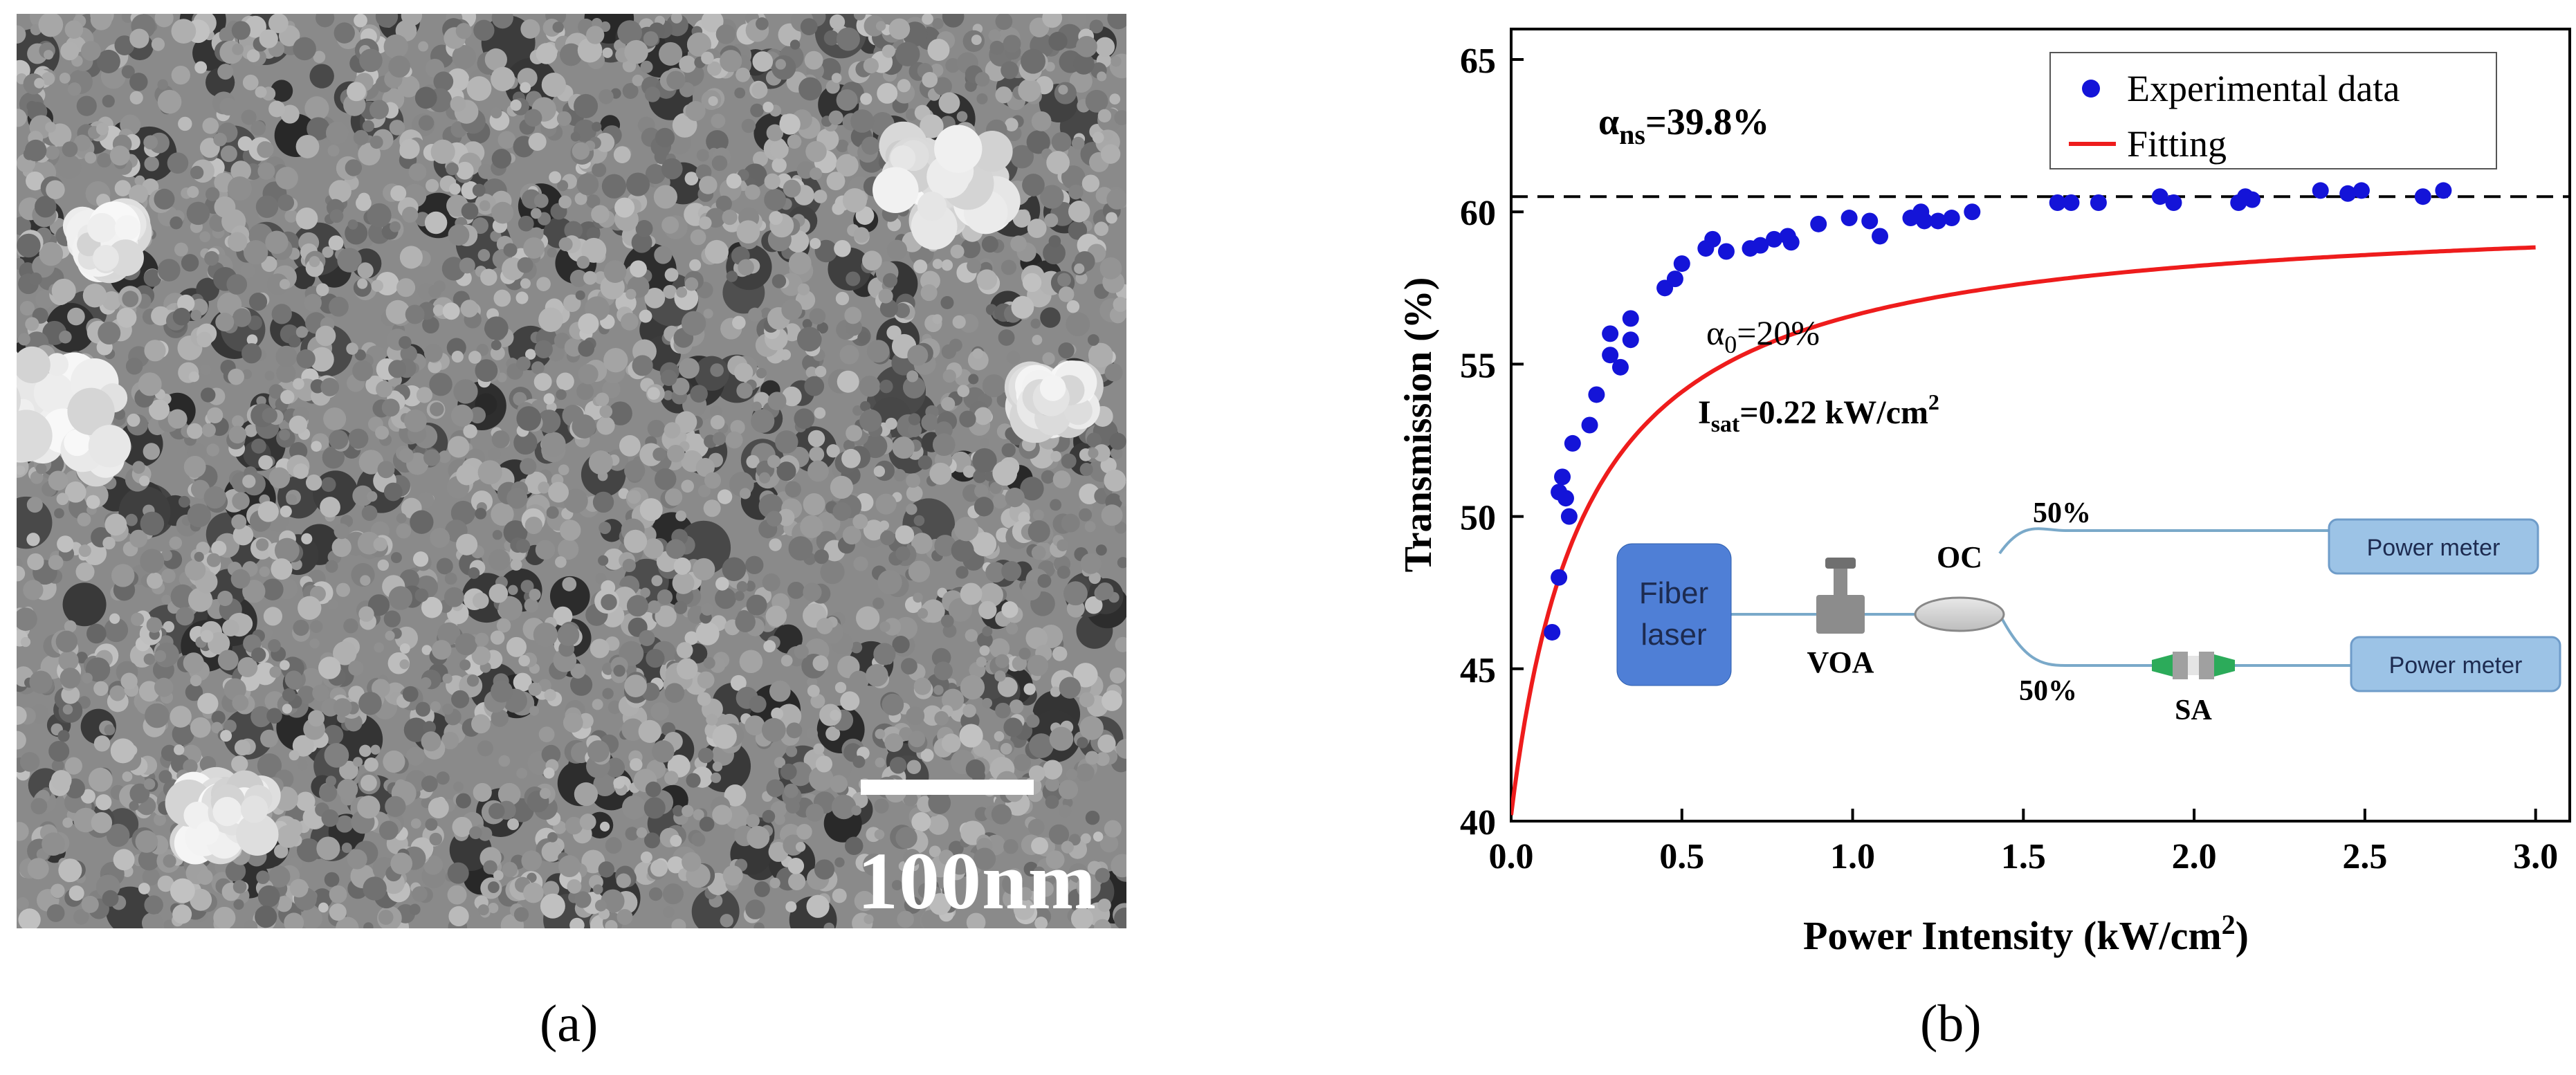  What do you see at coordinates (569, 1024) in the screenshot?
I see `panel-label-a: (a)` at bounding box center [569, 1024].